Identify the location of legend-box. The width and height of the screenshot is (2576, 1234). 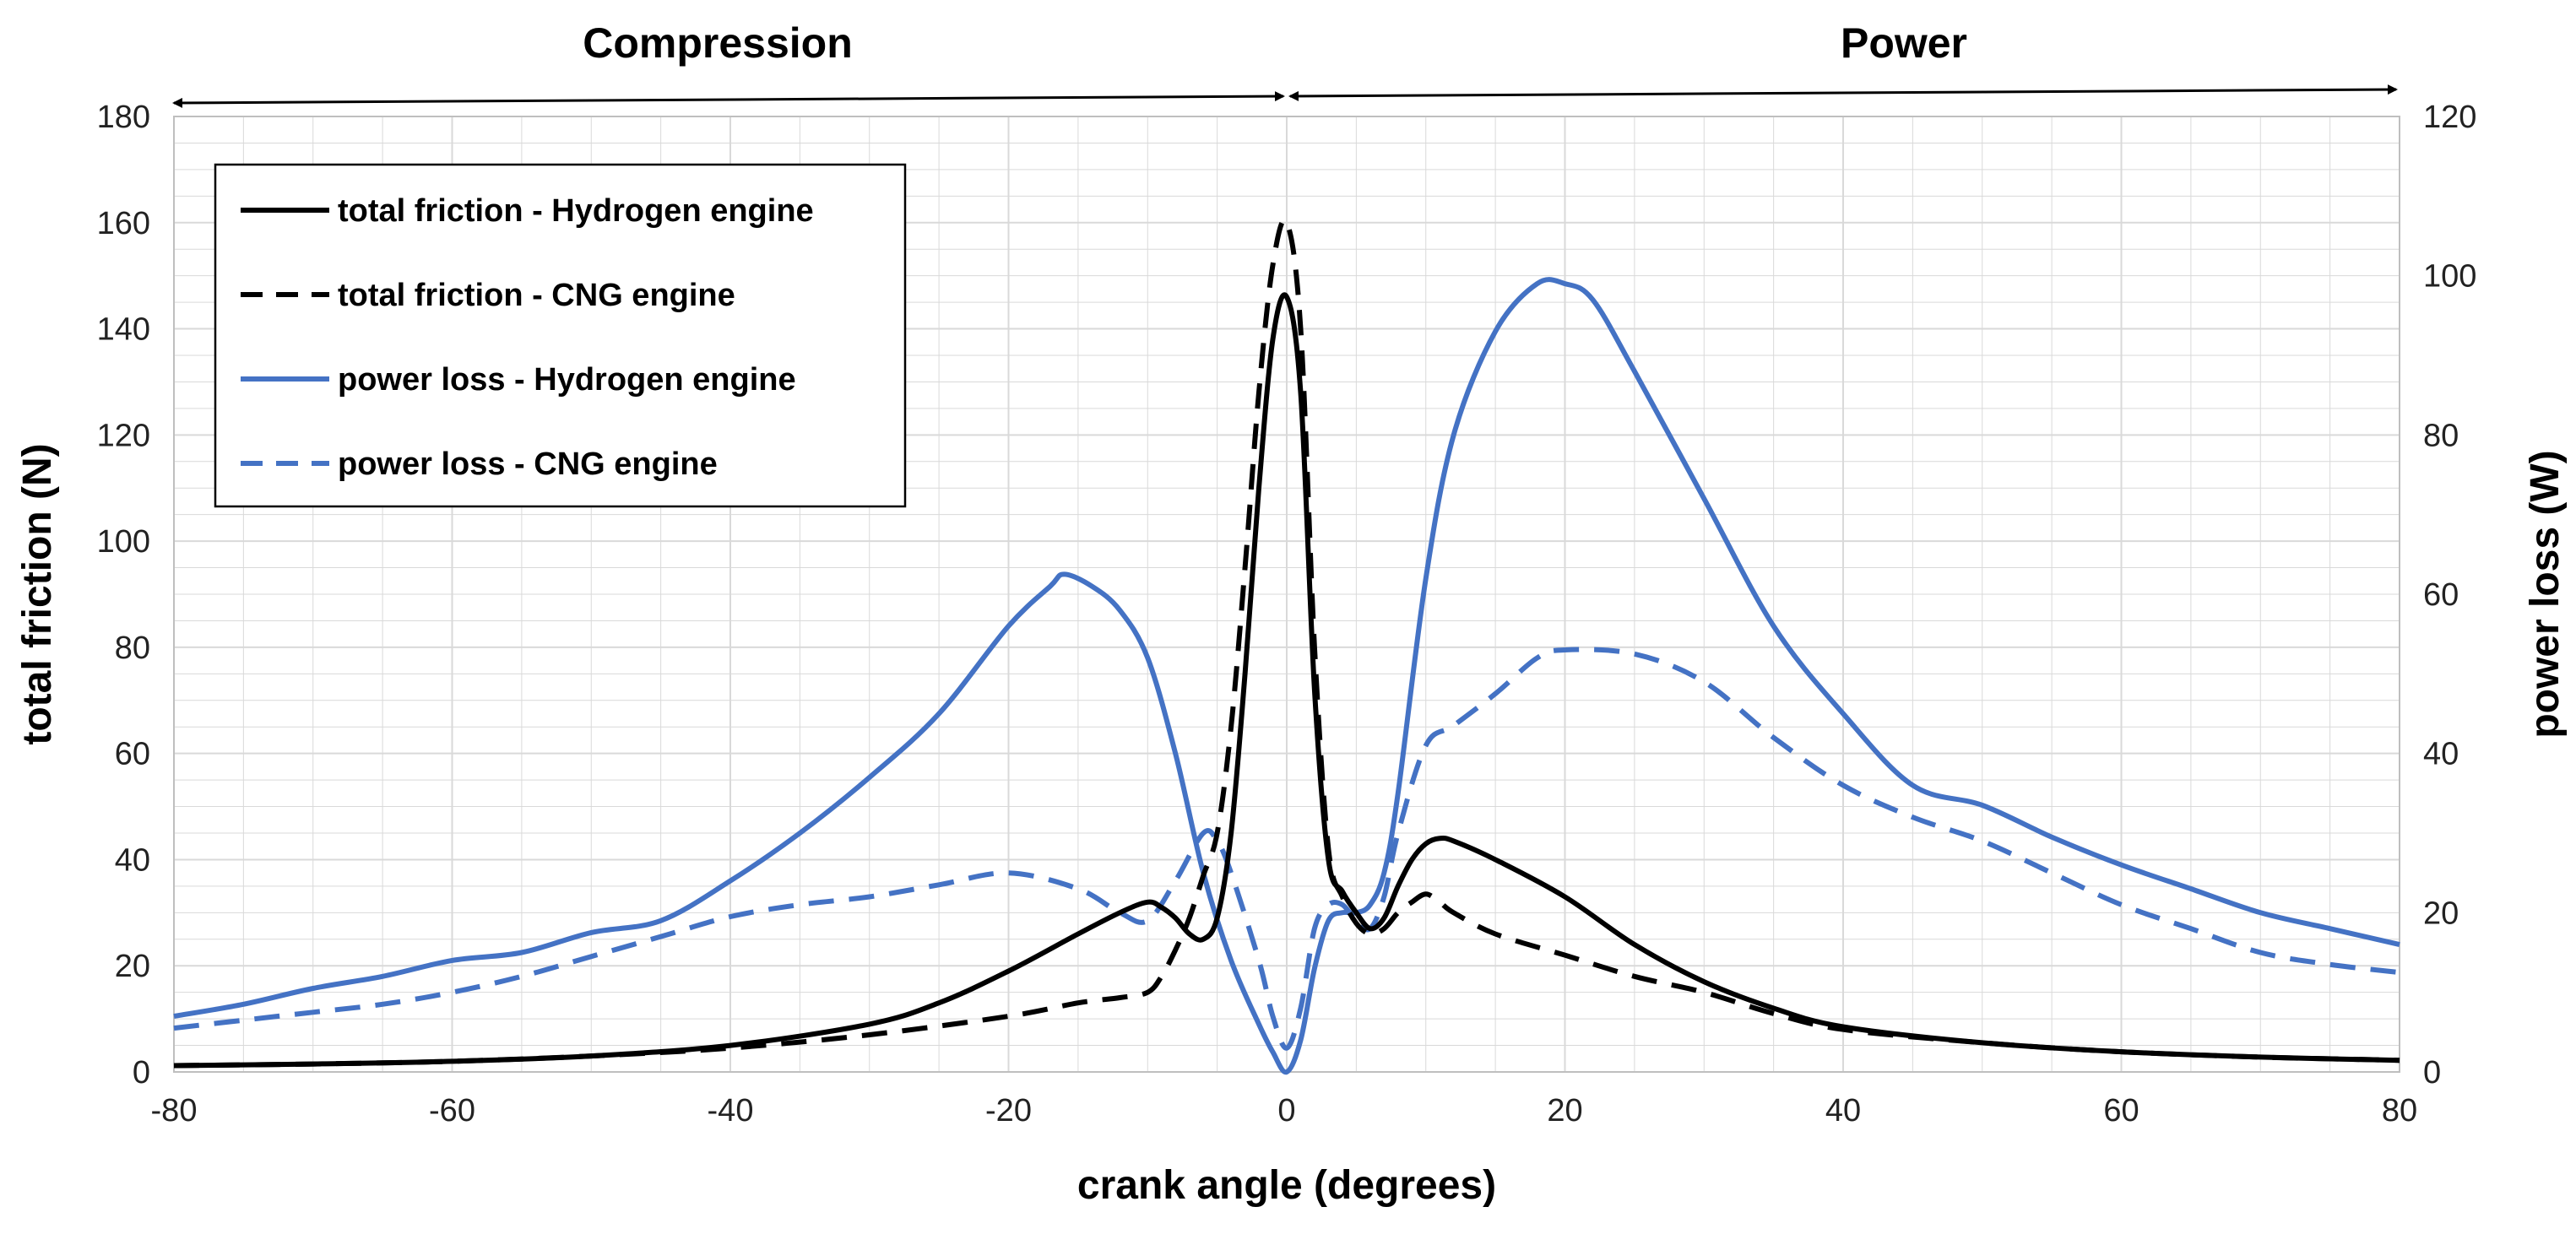
(561, 336).